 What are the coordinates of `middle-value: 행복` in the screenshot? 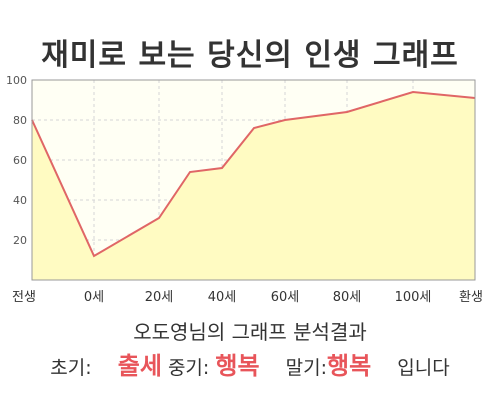 It's located at (237, 366).